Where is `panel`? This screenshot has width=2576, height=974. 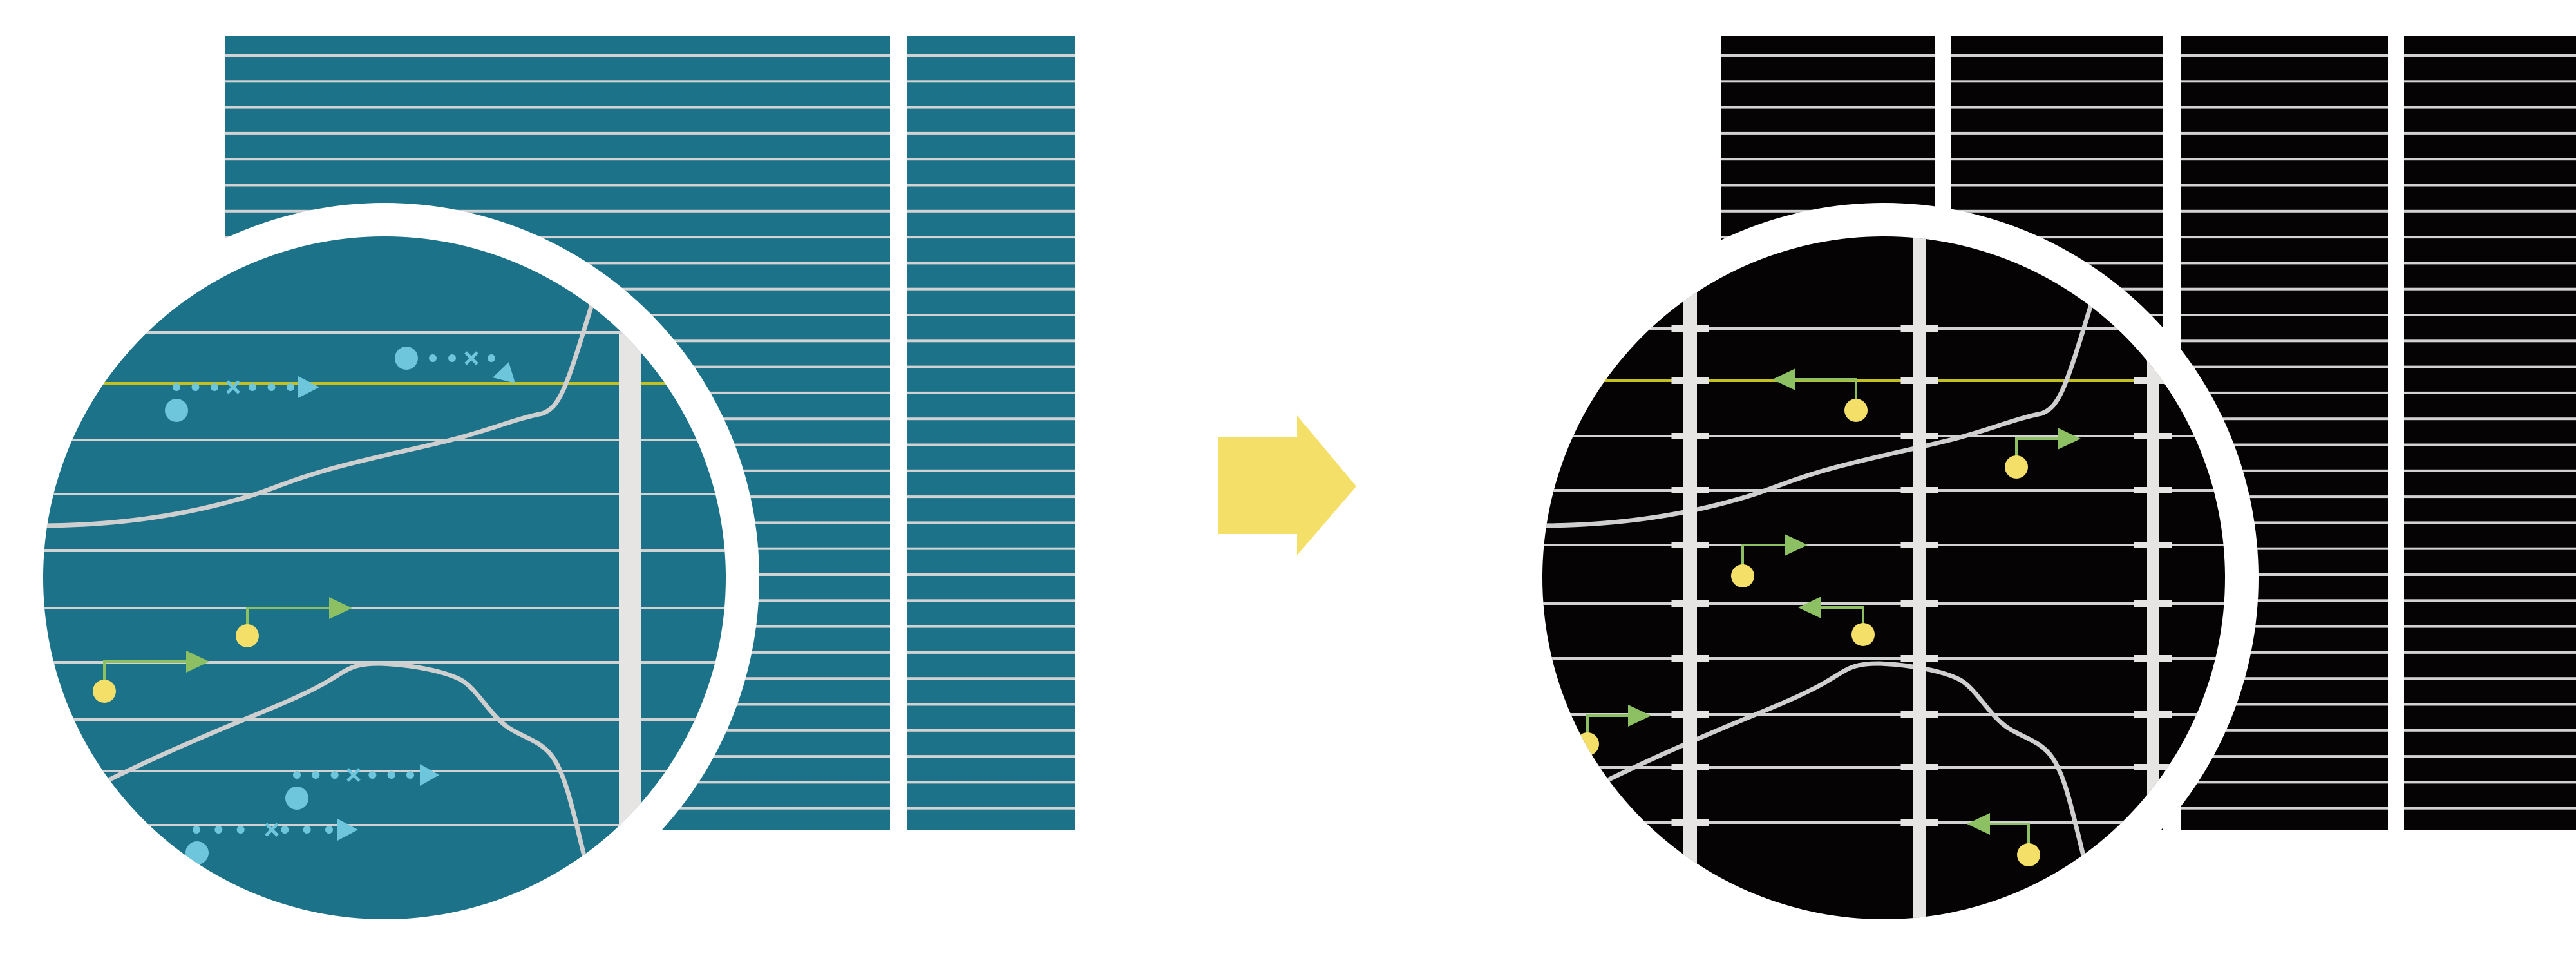 panel is located at coordinates (2490, 433).